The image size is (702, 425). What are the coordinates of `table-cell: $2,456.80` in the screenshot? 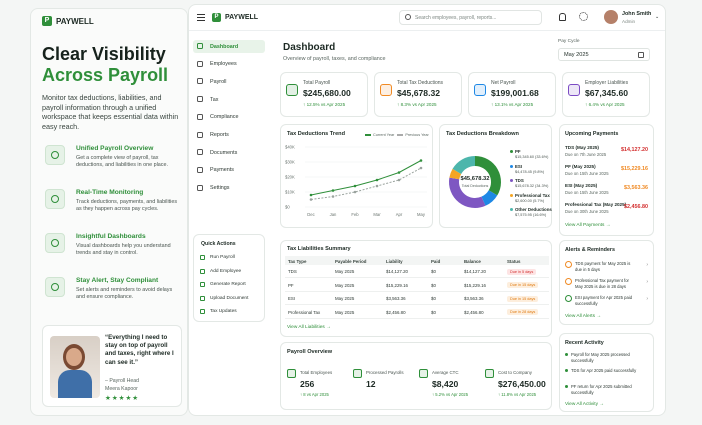 It's located at (474, 312).